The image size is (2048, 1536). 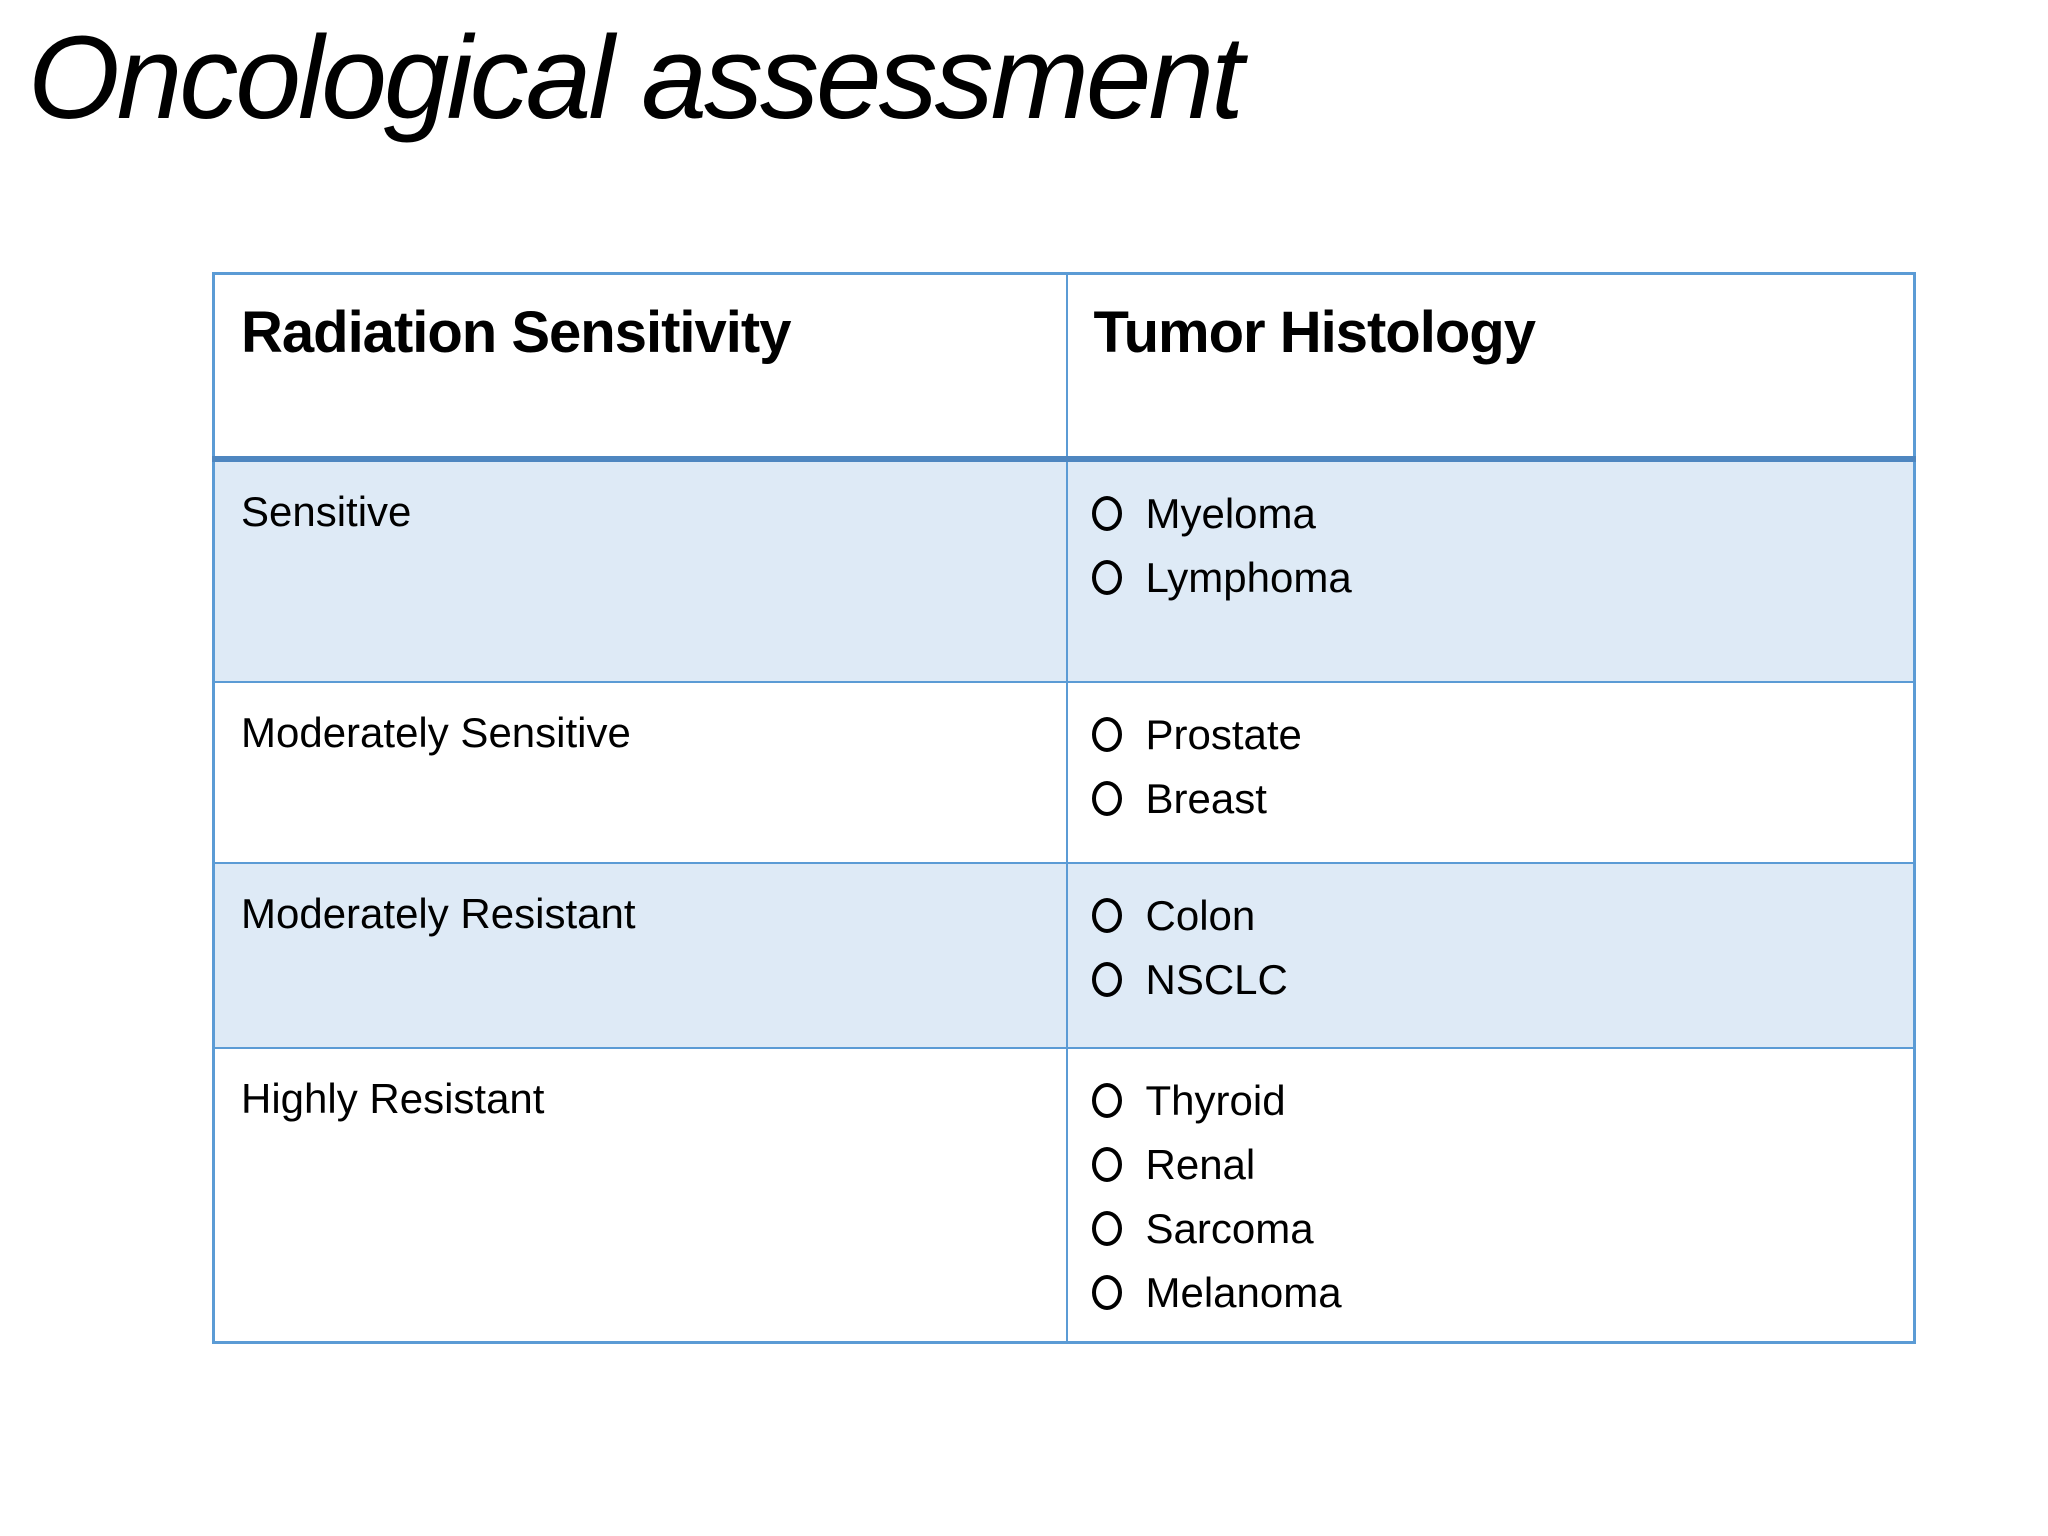 What do you see at coordinates (1223, 734) in the screenshot?
I see `histology-label: Prostate` at bounding box center [1223, 734].